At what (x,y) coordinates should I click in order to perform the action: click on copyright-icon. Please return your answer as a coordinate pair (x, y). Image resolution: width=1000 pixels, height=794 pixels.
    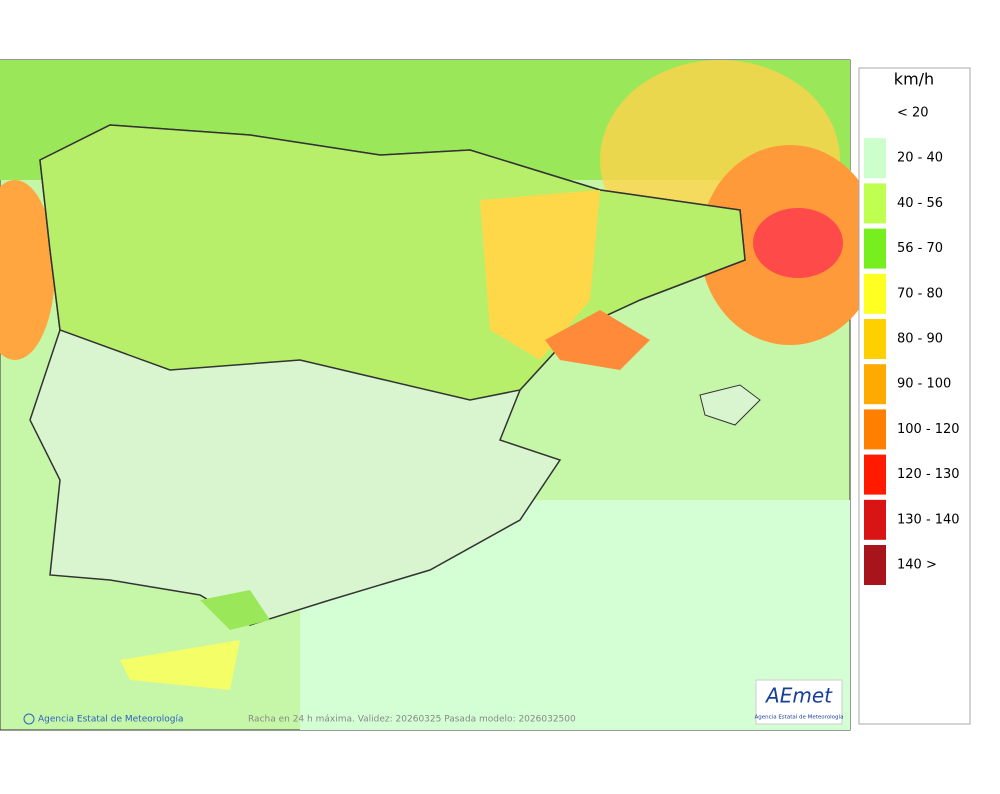
    Looking at the image, I should click on (29, 719).